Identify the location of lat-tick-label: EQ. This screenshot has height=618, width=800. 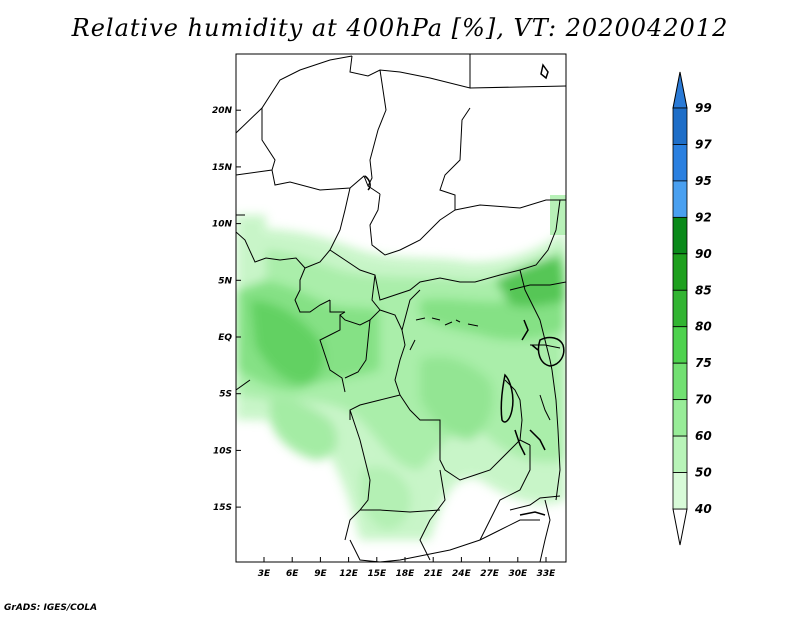
(225, 338).